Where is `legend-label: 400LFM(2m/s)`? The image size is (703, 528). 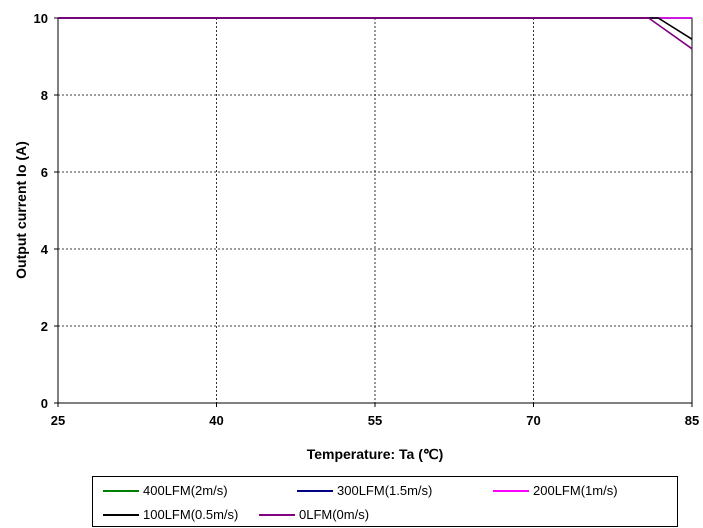
legend-label: 400LFM(2m/s) is located at coordinates (185, 490).